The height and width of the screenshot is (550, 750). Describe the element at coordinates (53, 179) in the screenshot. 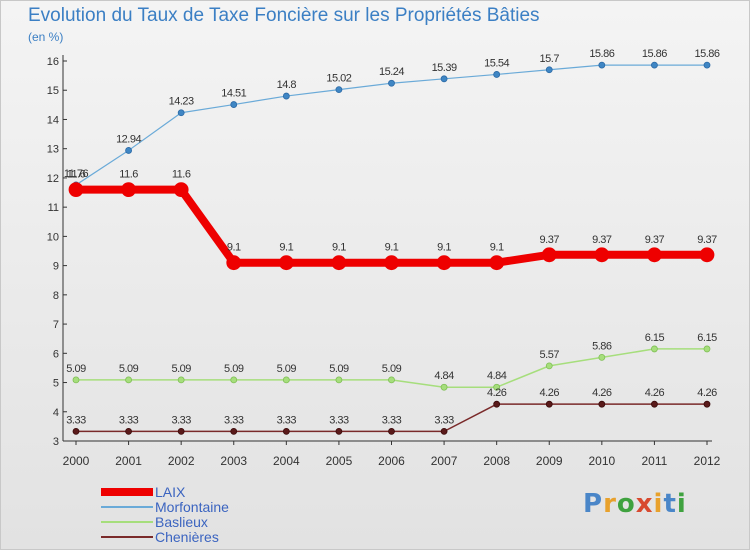

I see `y-tick-label: 12` at that location.